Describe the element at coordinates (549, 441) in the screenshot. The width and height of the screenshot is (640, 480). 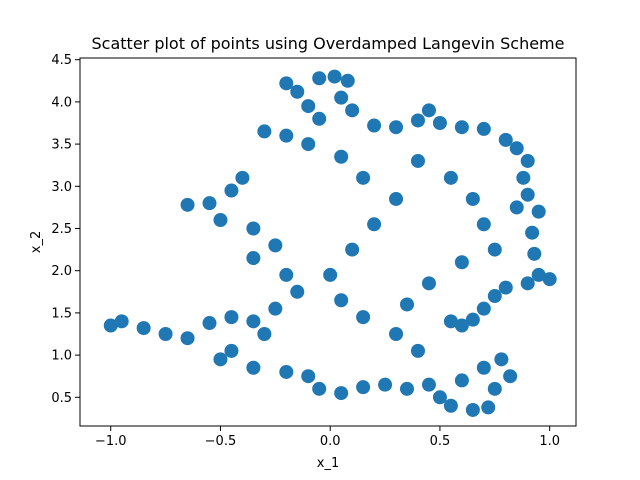
I see `x-tick-label: 1.0` at that location.